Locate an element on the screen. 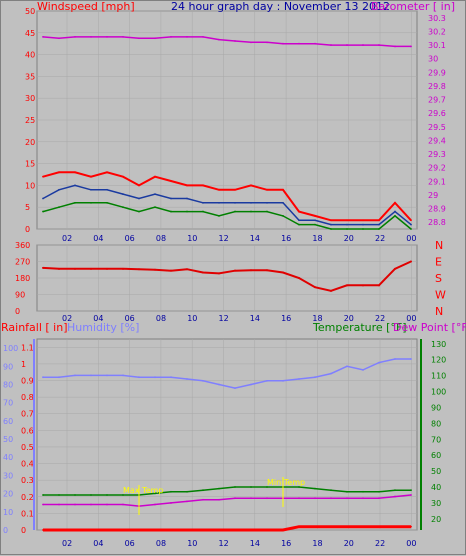 Image resolution: width=466 pixels, height=556 pixels. temperature-tick-label: 80 is located at coordinates (436, 423).